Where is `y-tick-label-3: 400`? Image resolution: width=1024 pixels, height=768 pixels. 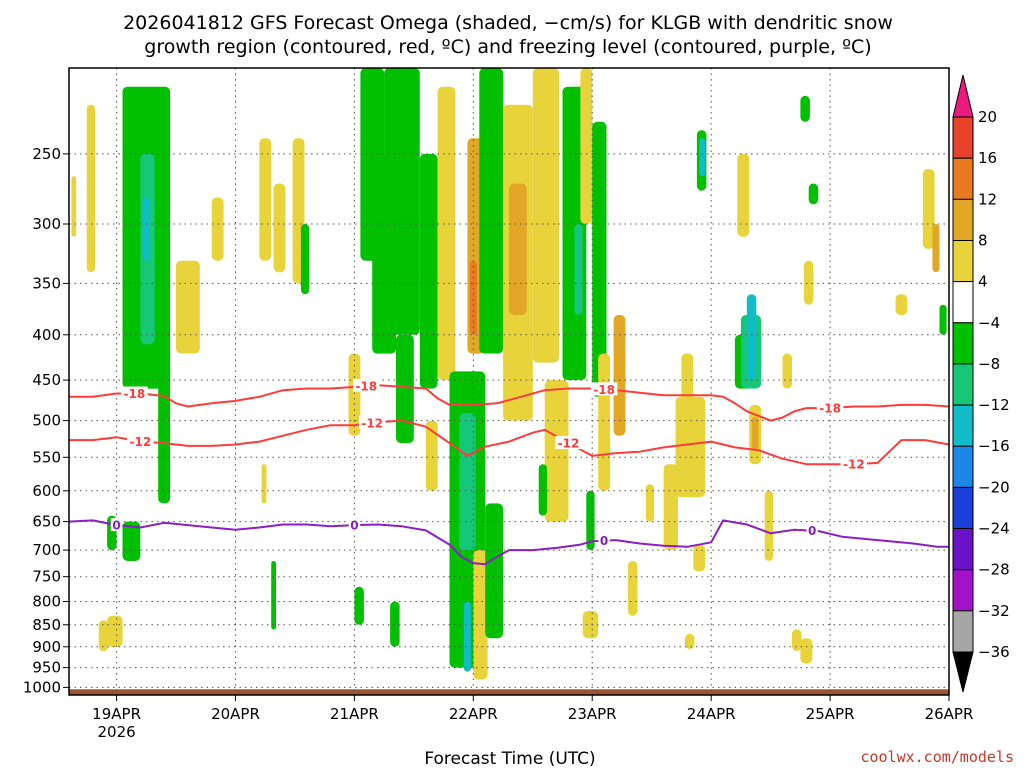
y-tick-label-3: 400 is located at coordinates (46, 335).